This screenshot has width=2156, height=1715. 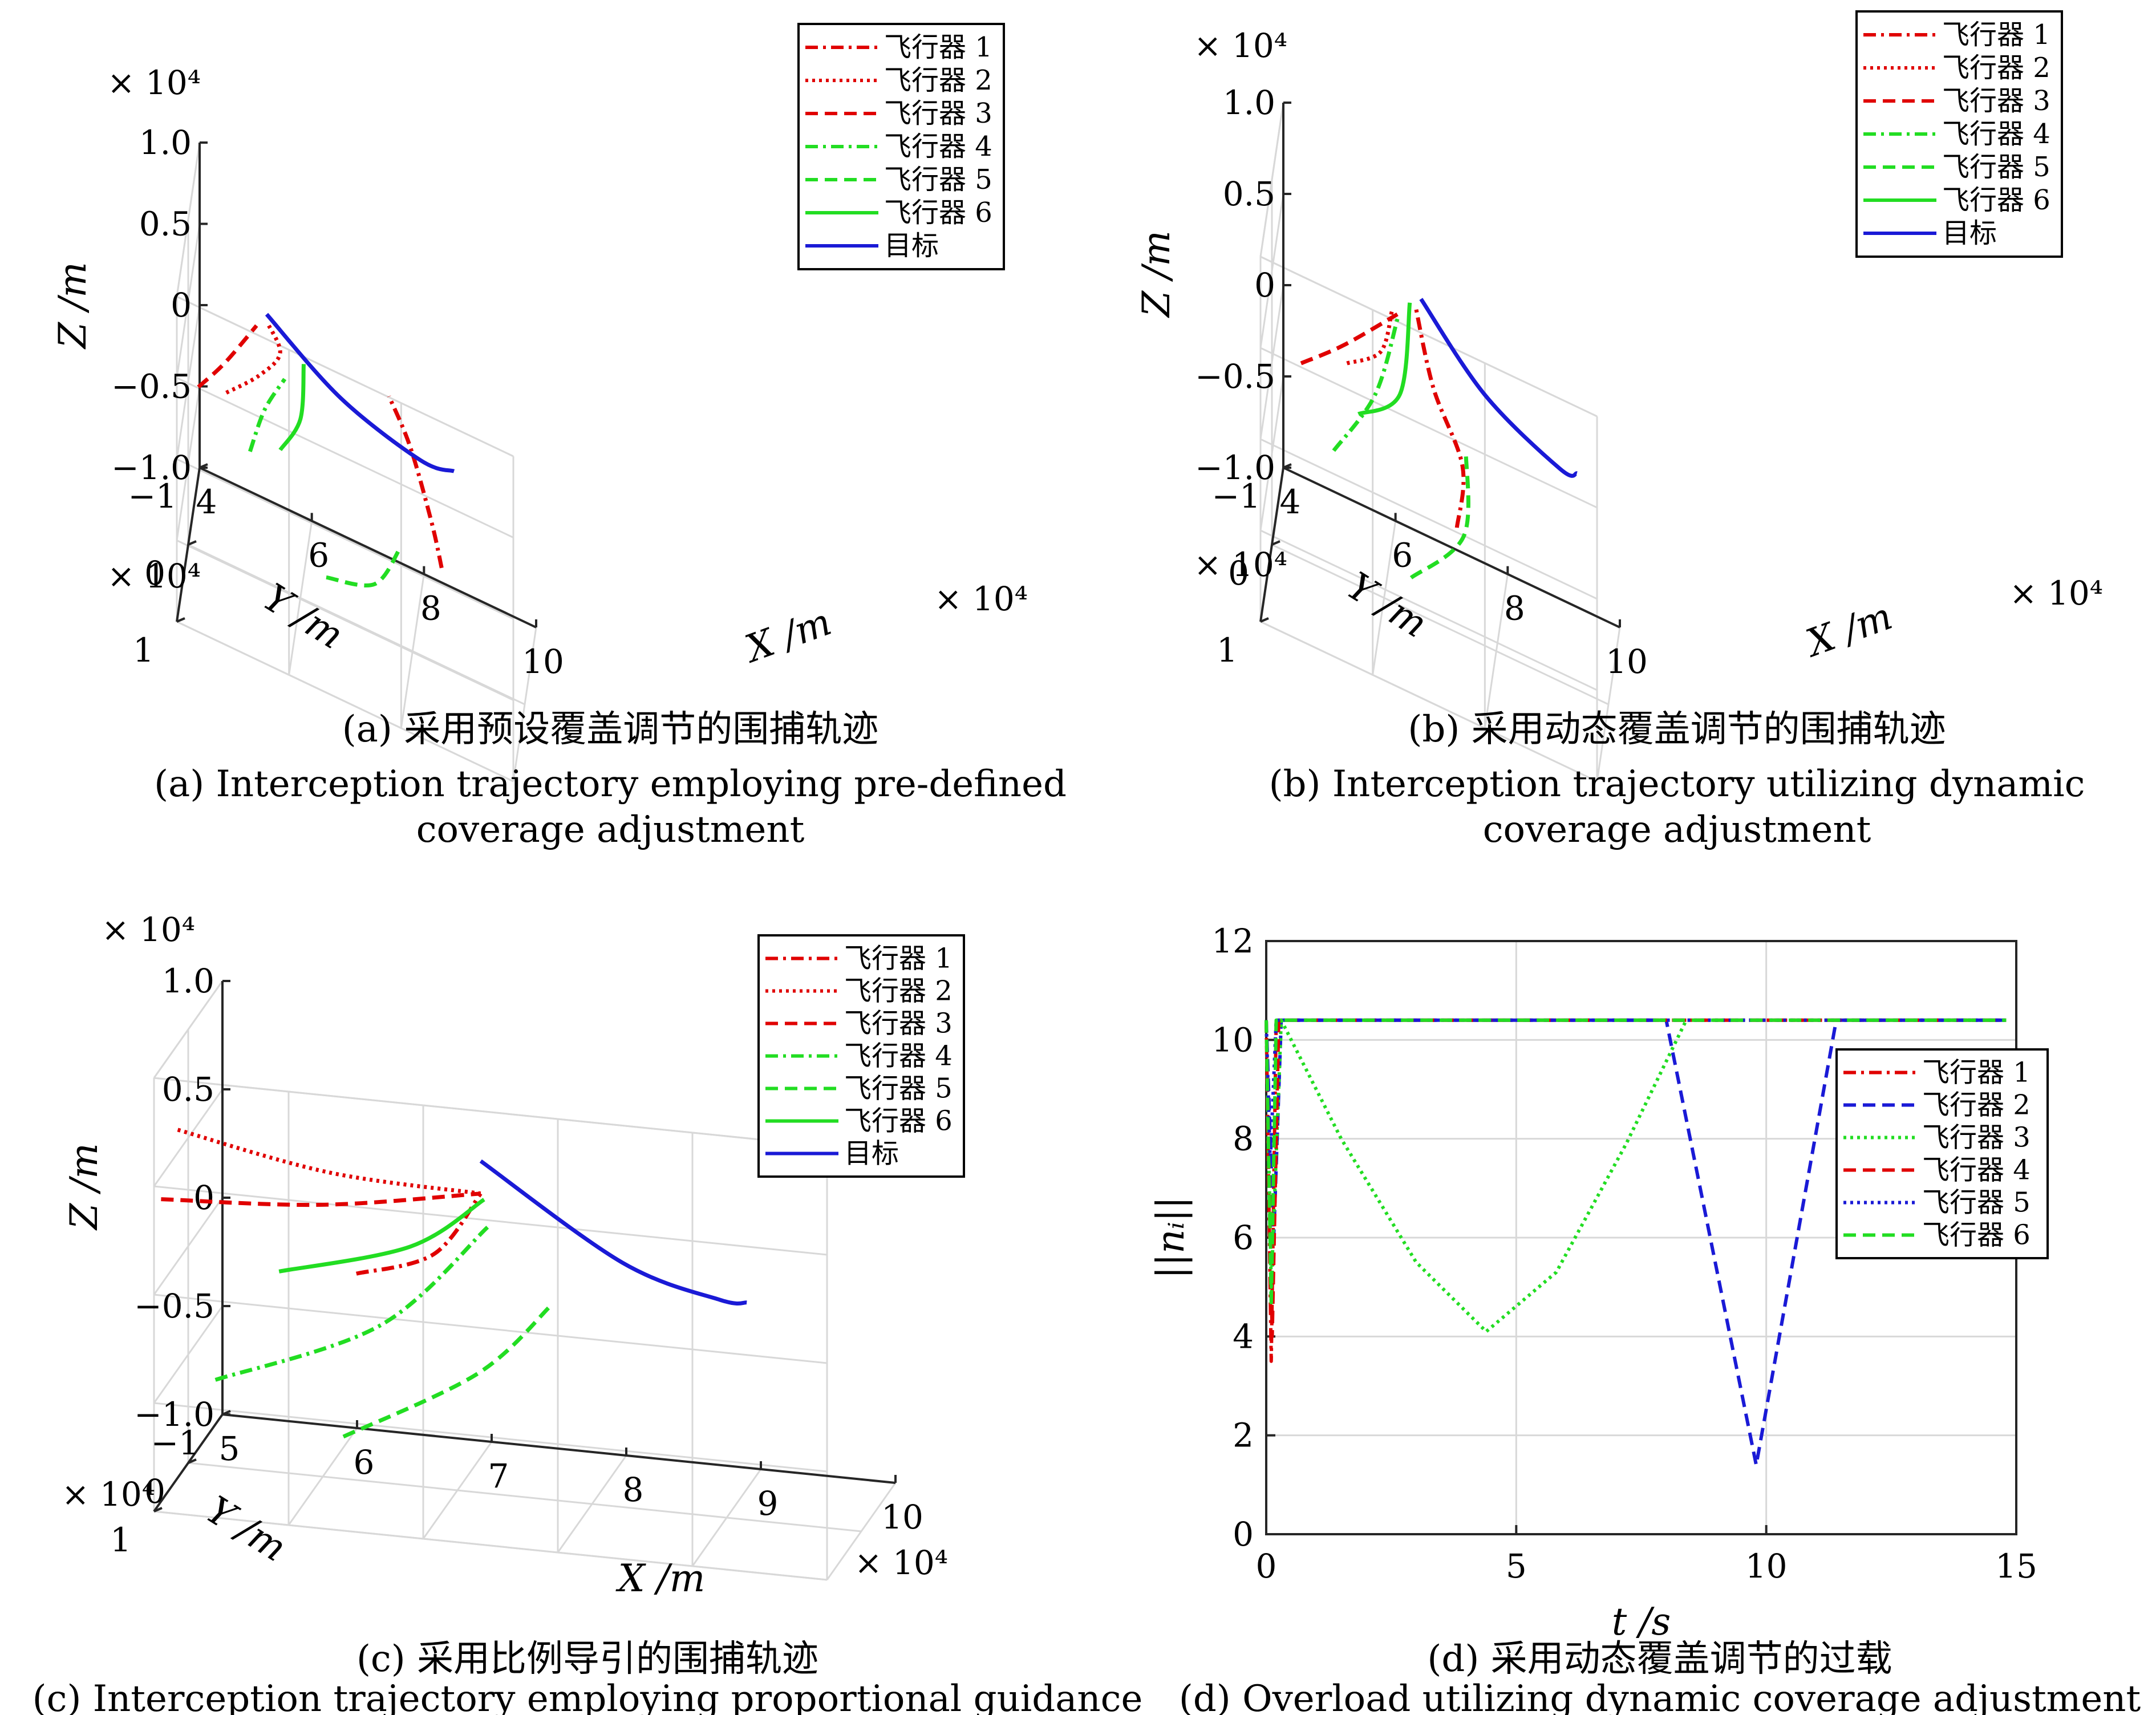 I want to click on y-tick-label: 2, so click(x=1244, y=1435).